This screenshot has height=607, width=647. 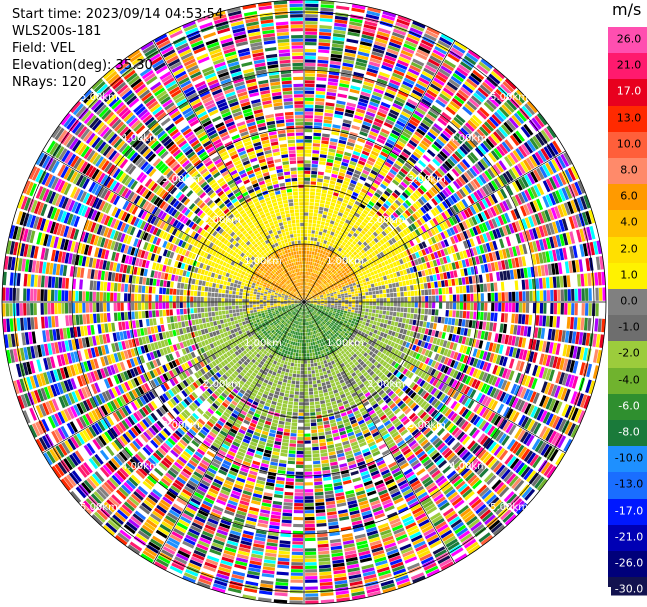 What do you see at coordinates (629, 353) in the screenshot?
I see `colorbar-tick-label: -2.0` at bounding box center [629, 353].